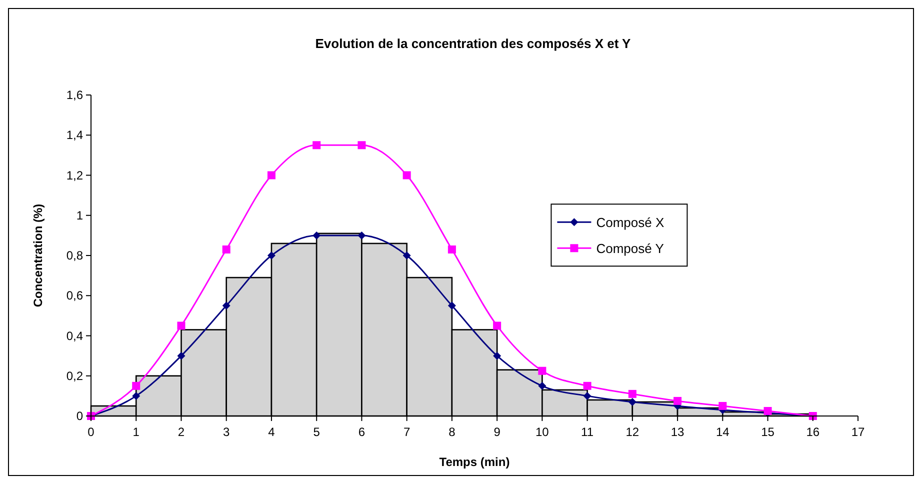  What do you see at coordinates (813, 432) in the screenshot?
I see `x-tick-label: 16` at bounding box center [813, 432].